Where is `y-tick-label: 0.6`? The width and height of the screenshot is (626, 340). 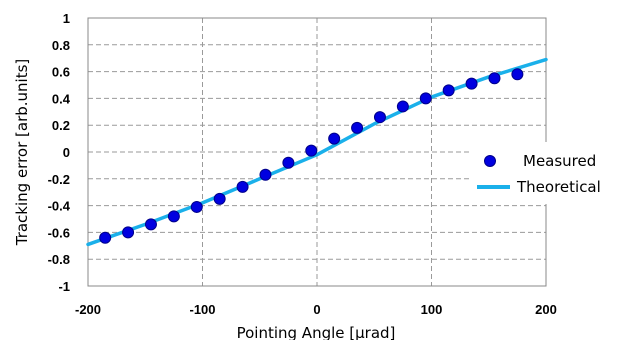 y-tick-label: 0.6 is located at coordinates (61, 72).